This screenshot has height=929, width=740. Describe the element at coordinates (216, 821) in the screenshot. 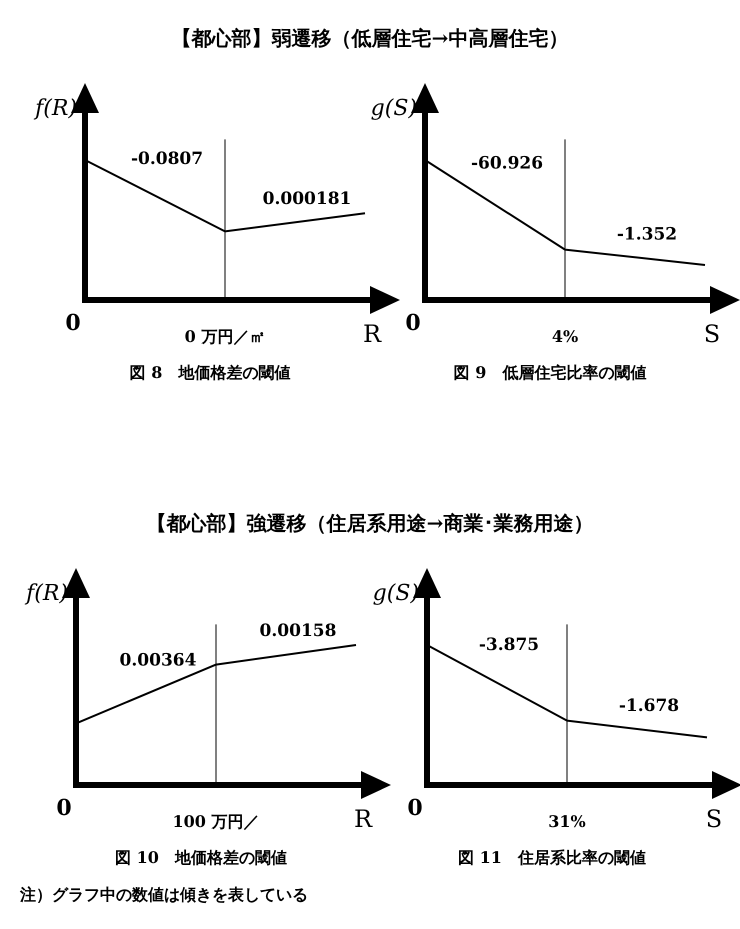

I see `x-tick-label: 100 万円／` at that location.